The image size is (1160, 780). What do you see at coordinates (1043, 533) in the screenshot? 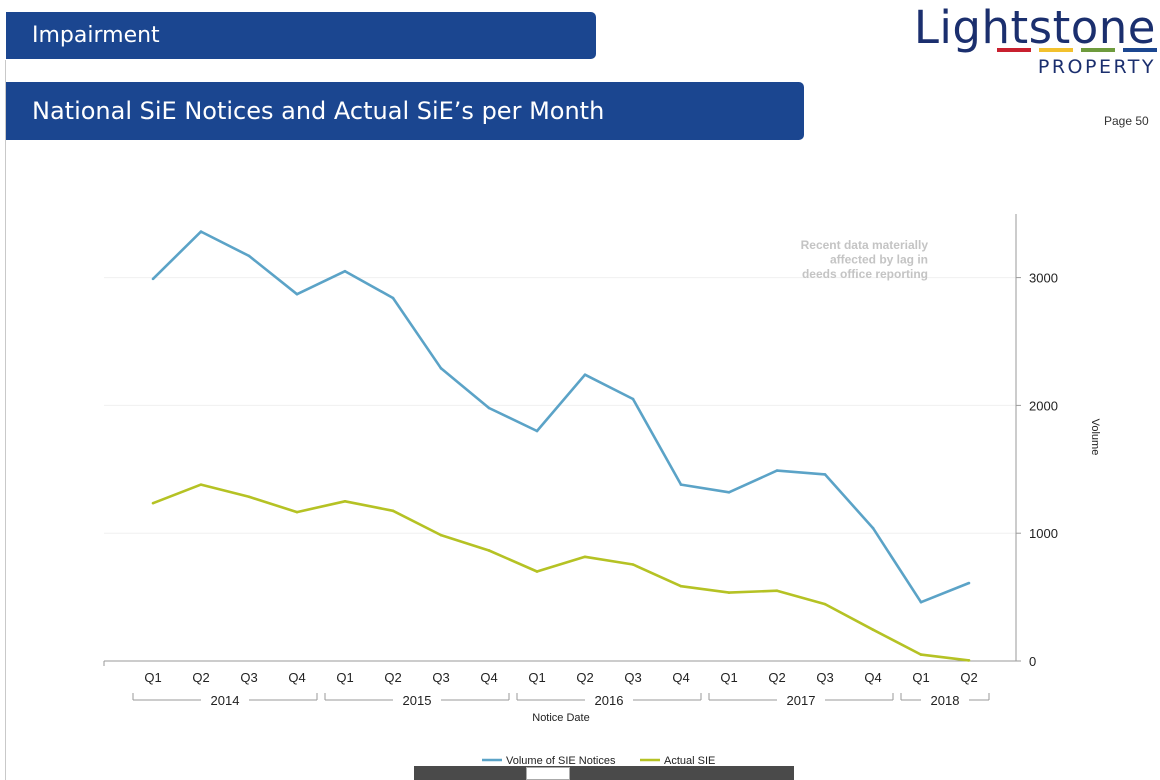
I see `y-tick-label: 1000` at bounding box center [1043, 533].